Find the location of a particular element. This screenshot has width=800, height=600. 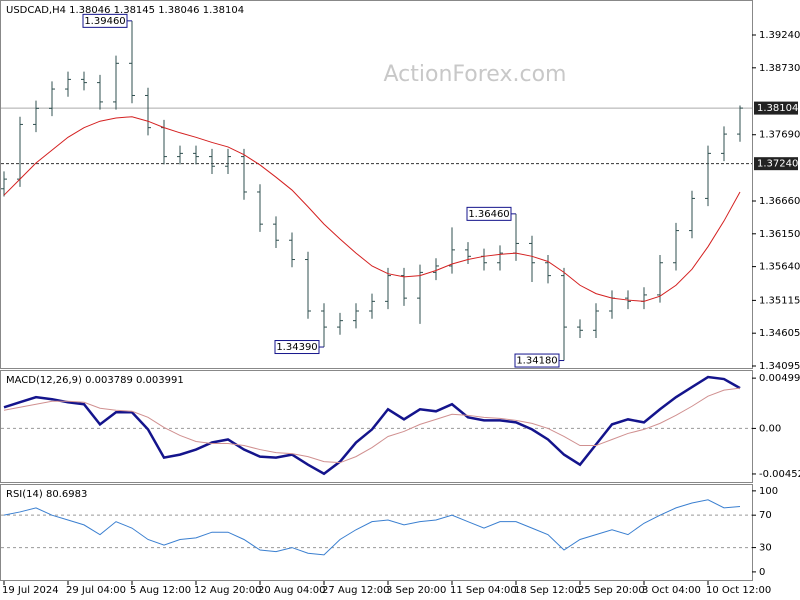

x-tick-label: 10 Oct 12:00 is located at coordinates (738, 590).